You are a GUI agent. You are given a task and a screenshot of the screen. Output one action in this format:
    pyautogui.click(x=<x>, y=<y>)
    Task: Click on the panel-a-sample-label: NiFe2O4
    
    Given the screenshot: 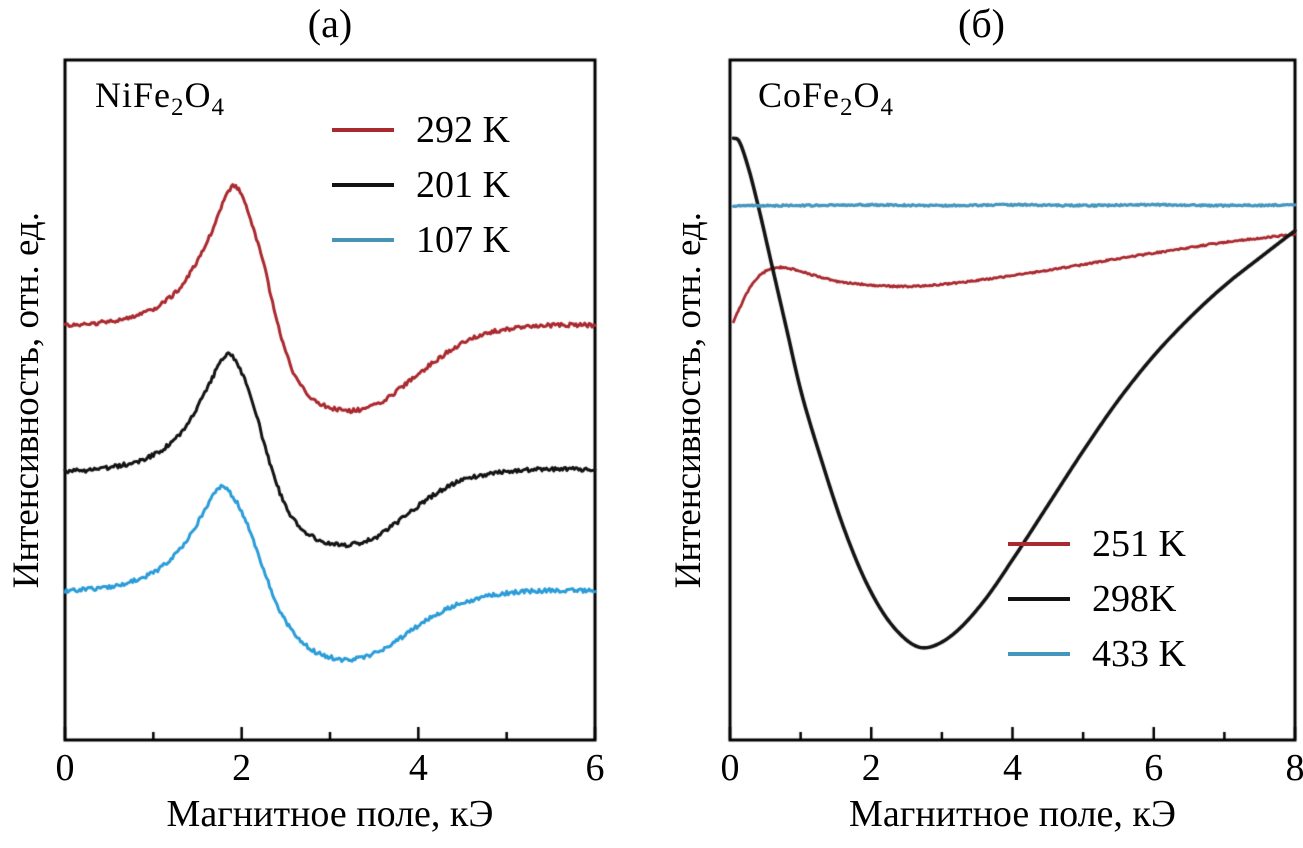 What is the action you would take?
    pyautogui.click(x=160, y=98)
    